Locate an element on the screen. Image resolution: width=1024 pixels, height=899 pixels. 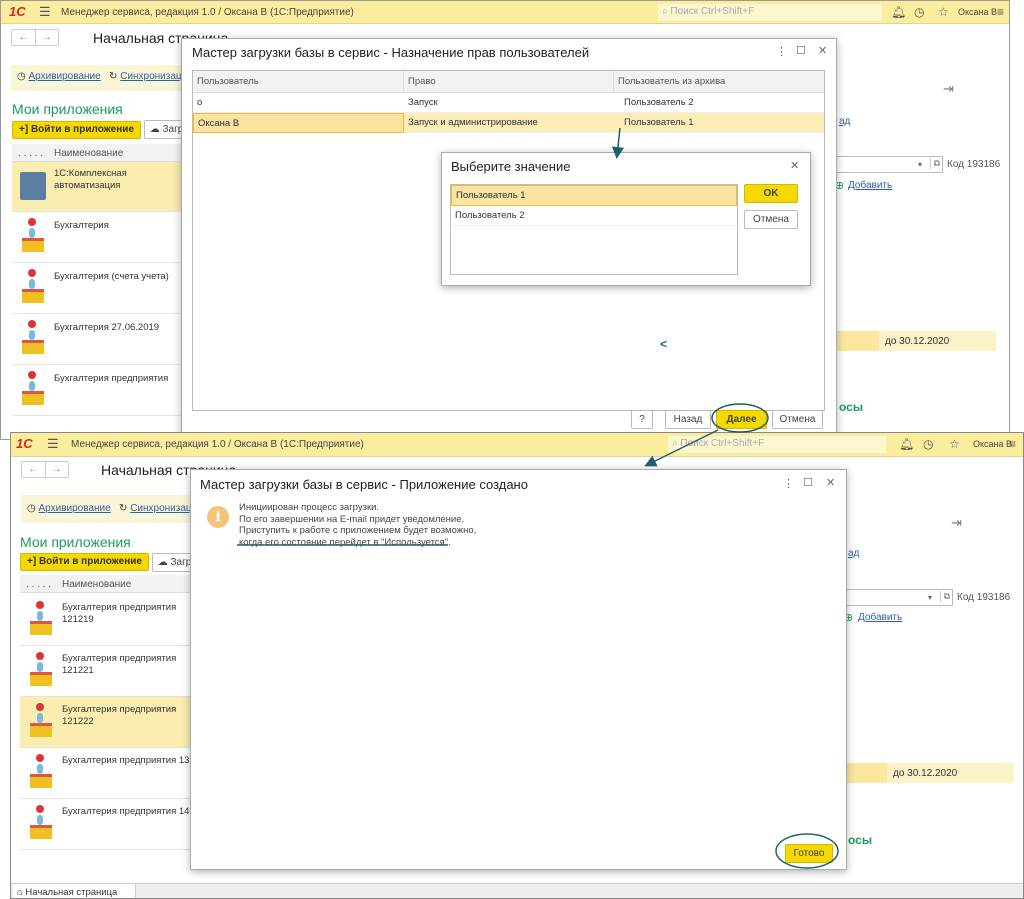
list-item: Бухгалтерия is located at coordinates (99, 237).